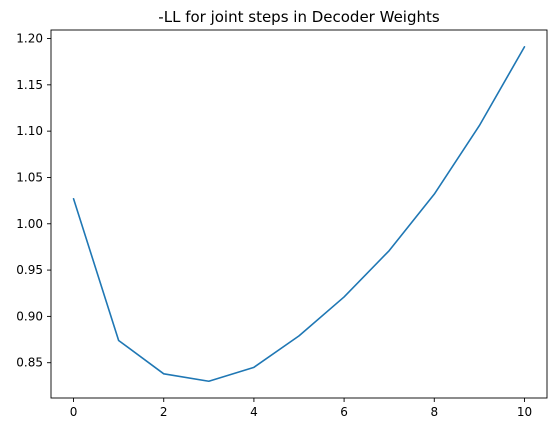  Describe the element at coordinates (29, 131) in the screenshot. I see `y-tick-label: 1.10` at that location.